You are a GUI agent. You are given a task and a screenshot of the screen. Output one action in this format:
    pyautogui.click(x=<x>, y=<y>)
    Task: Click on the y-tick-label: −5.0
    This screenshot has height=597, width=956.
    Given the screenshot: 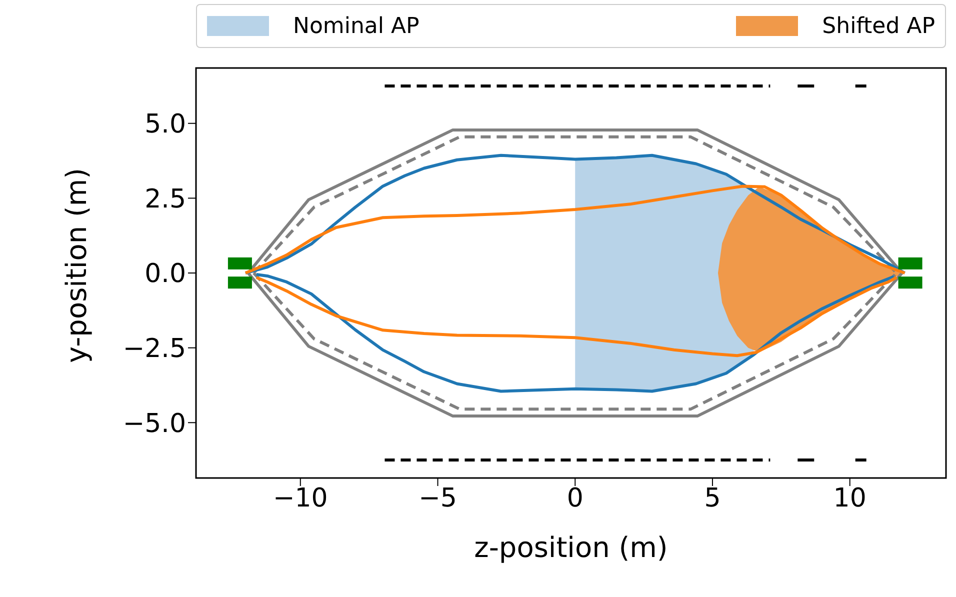 What is the action you would take?
    pyautogui.click(x=154, y=423)
    